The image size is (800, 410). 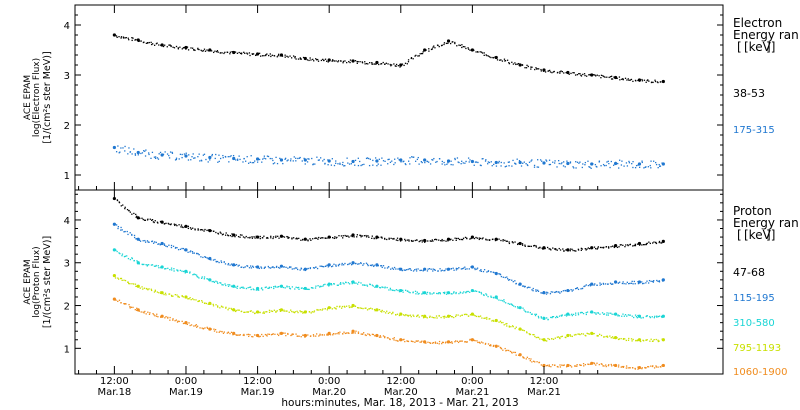 I want to click on legend-bracket: ], so click(x=768, y=47).